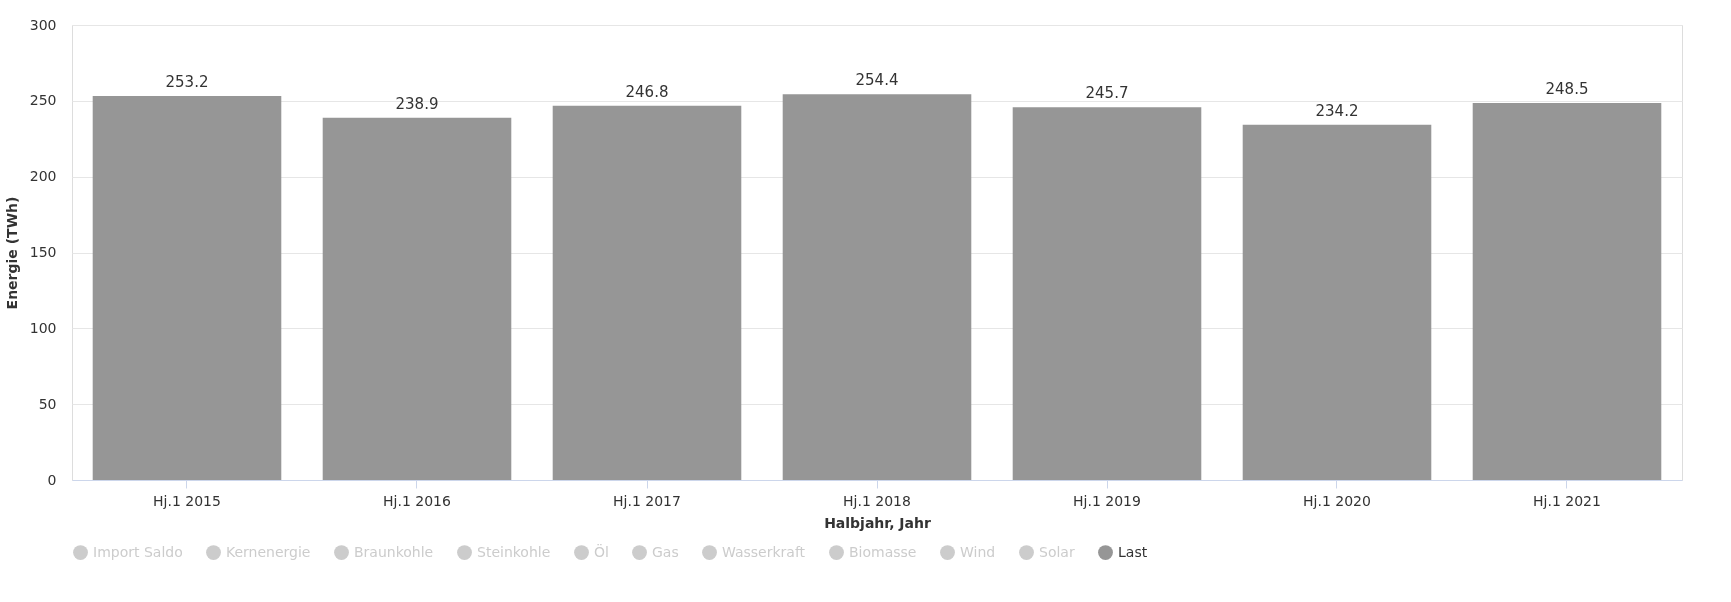 The width and height of the screenshot is (1731, 602). I want to click on x-axis-title: Halbjahr, Jahr, so click(877, 522).